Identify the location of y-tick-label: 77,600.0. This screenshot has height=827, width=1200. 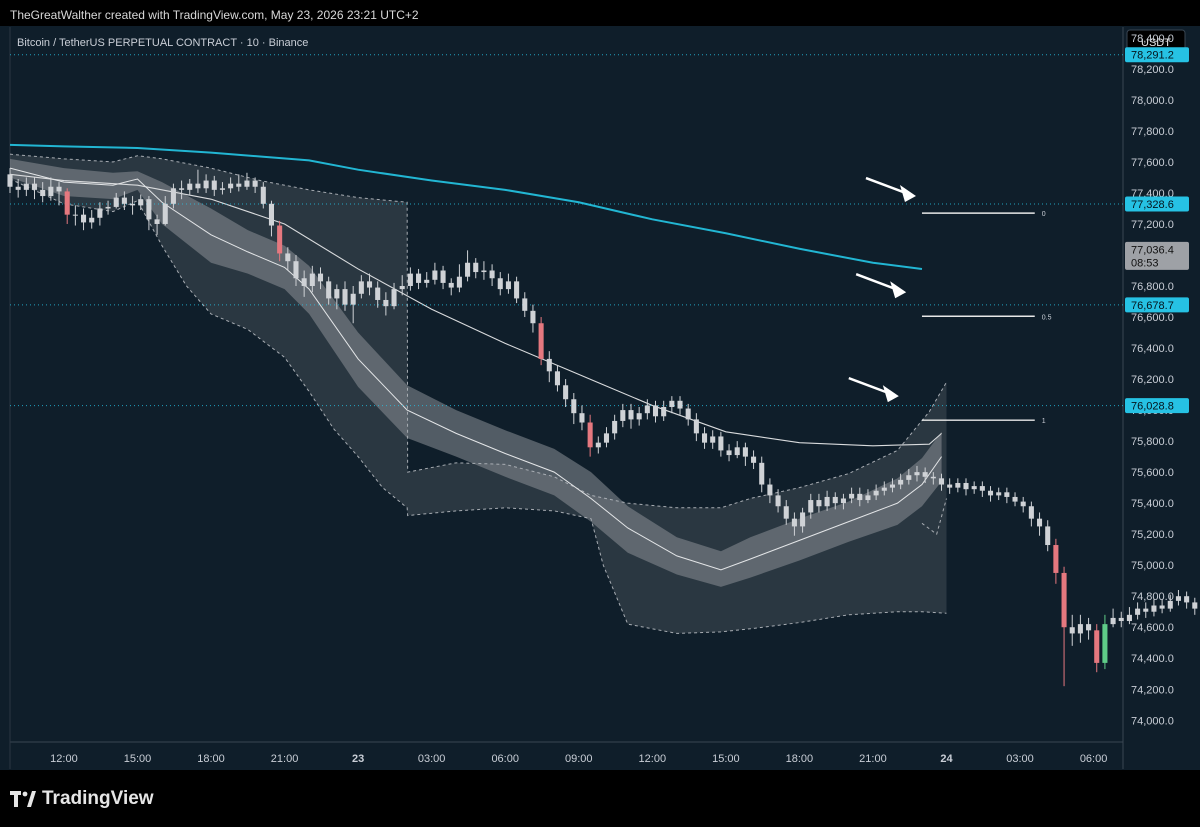
(1152, 163).